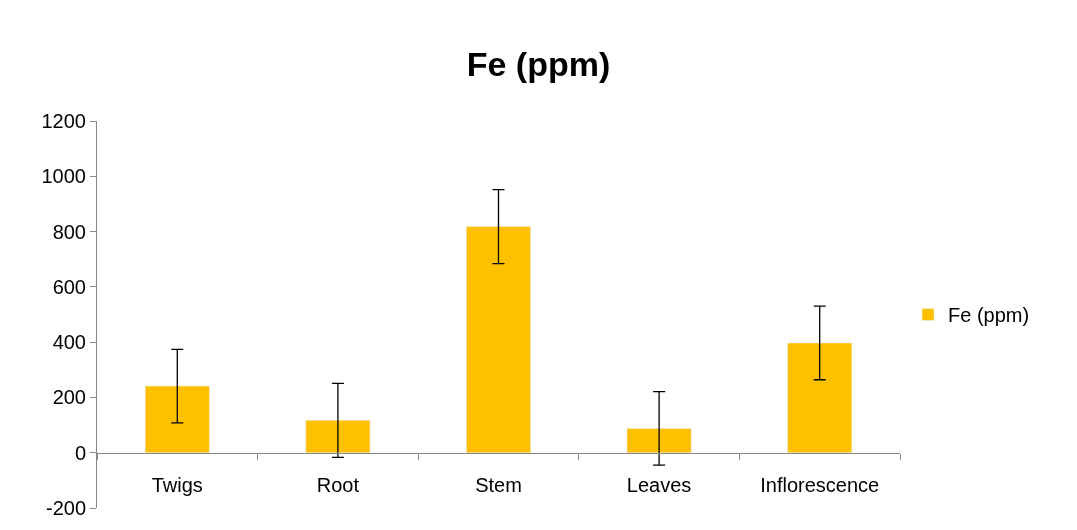 This screenshot has width=1077, height=530. Describe the element at coordinates (69, 231) in the screenshot. I see `y-tick-label: 800` at that location.